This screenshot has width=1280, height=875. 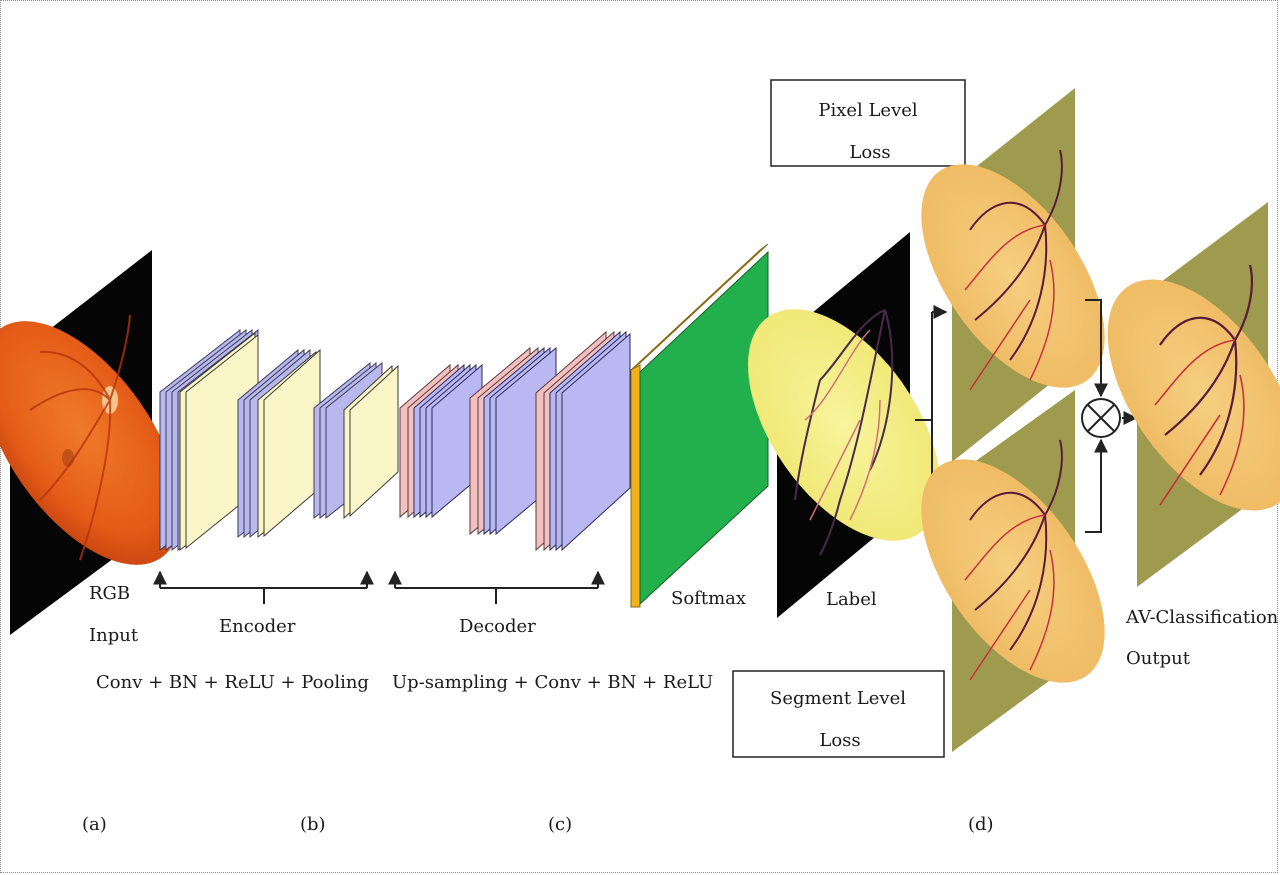 What do you see at coordinates (1202, 617) in the screenshot?
I see `output-label-line1: AV-Classification` at bounding box center [1202, 617].